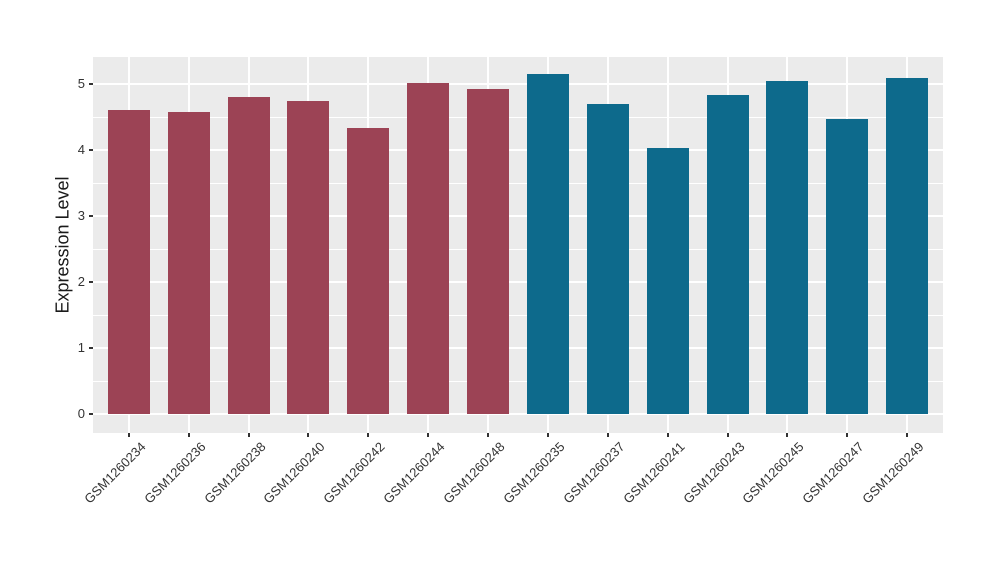 This screenshot has width=1000, height=580. I want to click on bar-GSM1260249, so click(907, 246).